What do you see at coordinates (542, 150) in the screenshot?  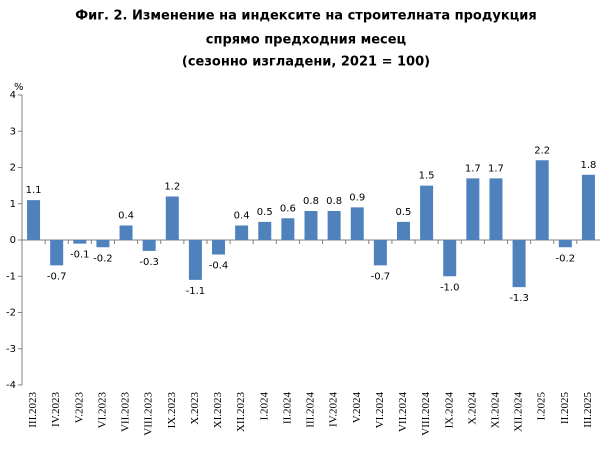 I see `data-label: 2.2` at bounding box center [542, 150].